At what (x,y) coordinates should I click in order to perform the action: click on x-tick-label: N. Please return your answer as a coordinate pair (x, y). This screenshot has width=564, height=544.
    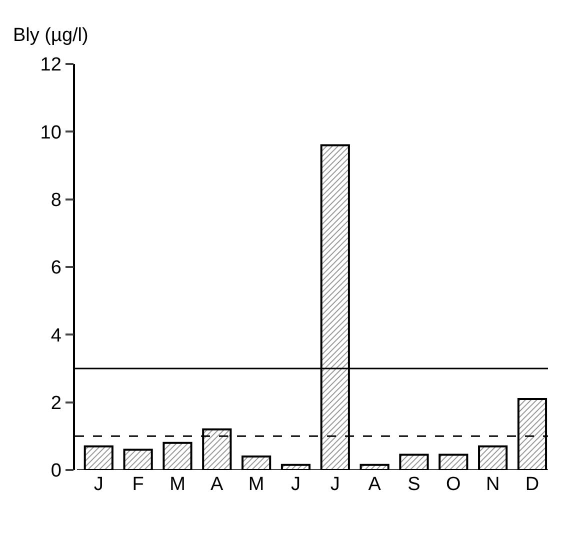
    Looking at the image, I should click on (493, 484).